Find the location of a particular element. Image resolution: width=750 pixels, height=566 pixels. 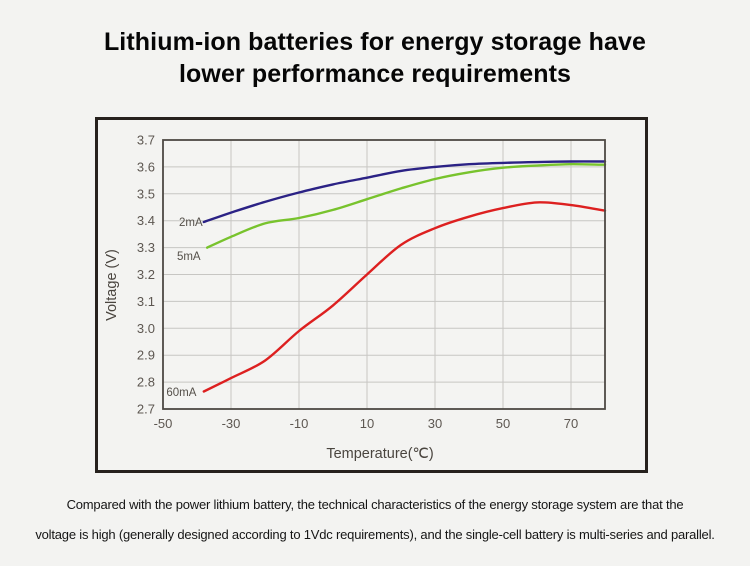

y-axis-title: Voltage (V) is located at coordinates (112, 285).